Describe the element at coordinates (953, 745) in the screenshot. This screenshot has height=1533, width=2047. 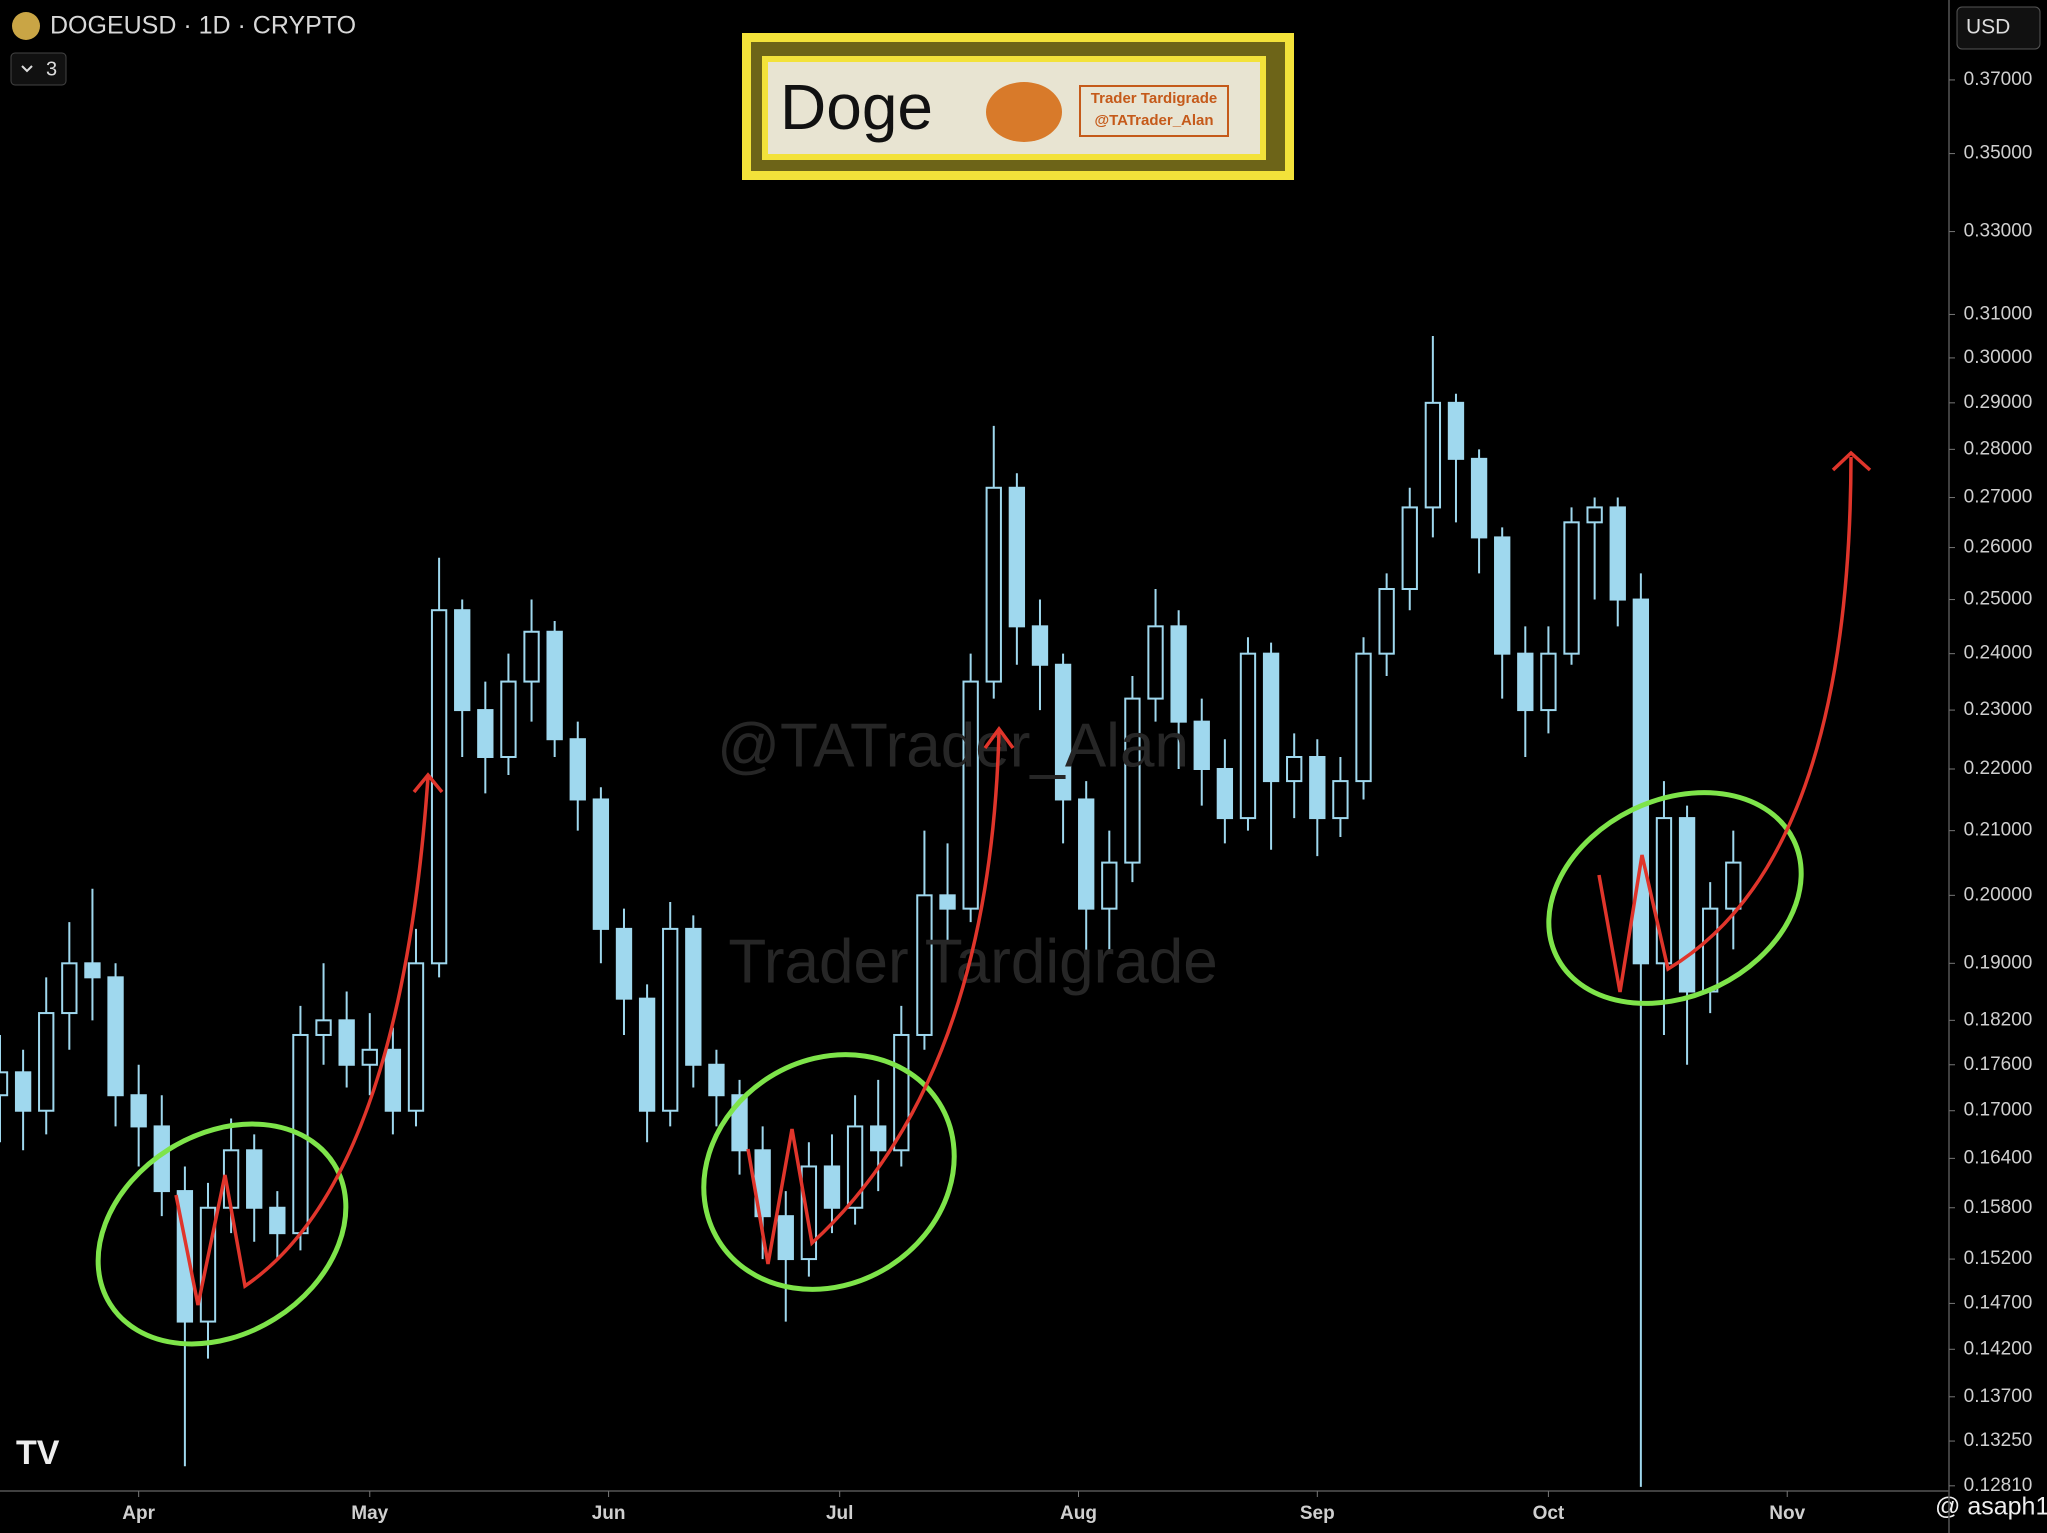
I see `watermark: @TATrader_Alan` at that location.